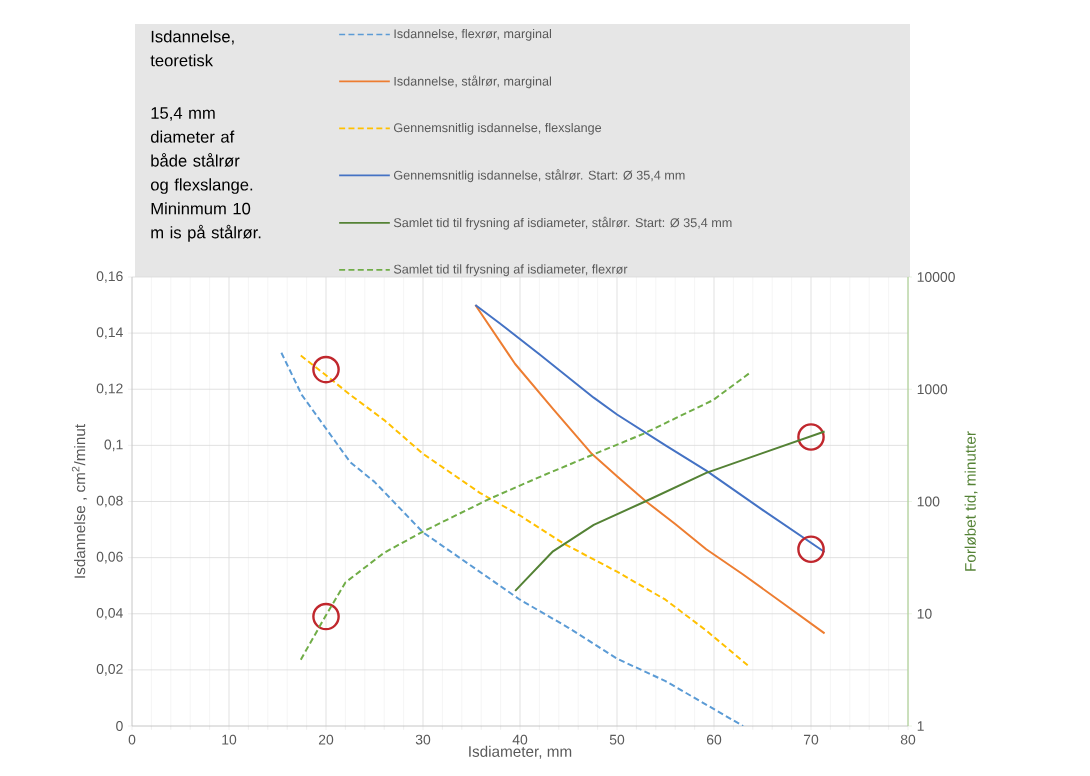  I want to click on y2-tick-label: 10, so click(924, 613).